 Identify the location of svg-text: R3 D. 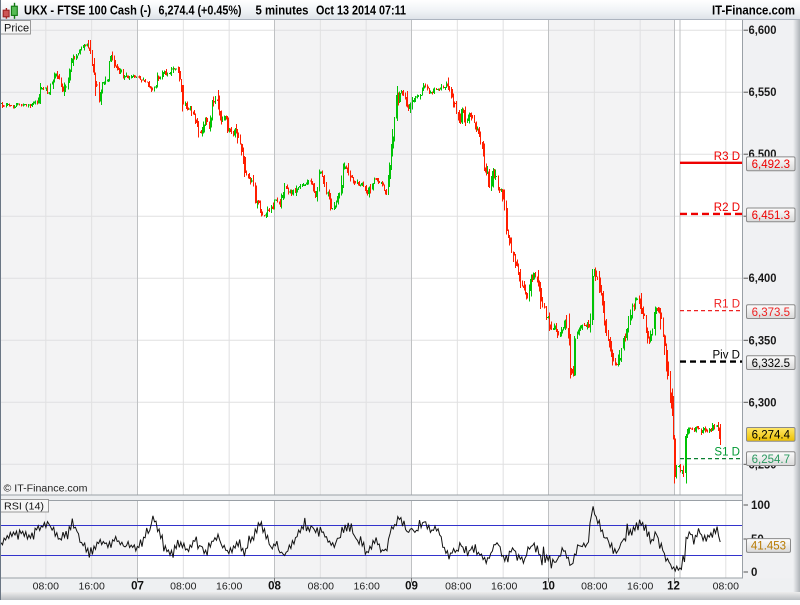
(727, 157).